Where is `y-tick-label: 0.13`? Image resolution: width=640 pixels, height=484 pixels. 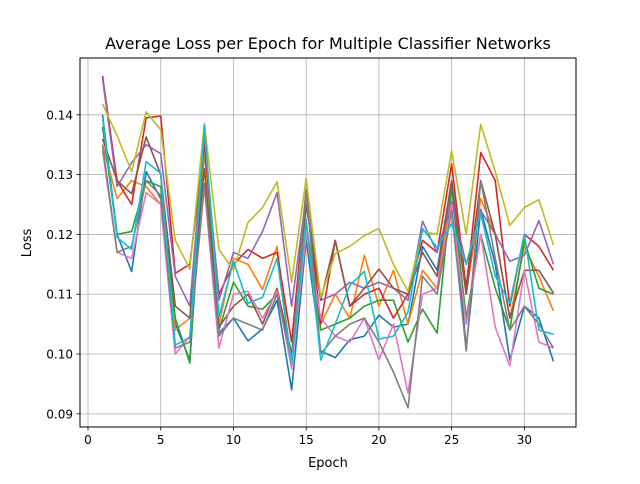
y-tick-label: 0.13 is located at coordinates (59, 175).